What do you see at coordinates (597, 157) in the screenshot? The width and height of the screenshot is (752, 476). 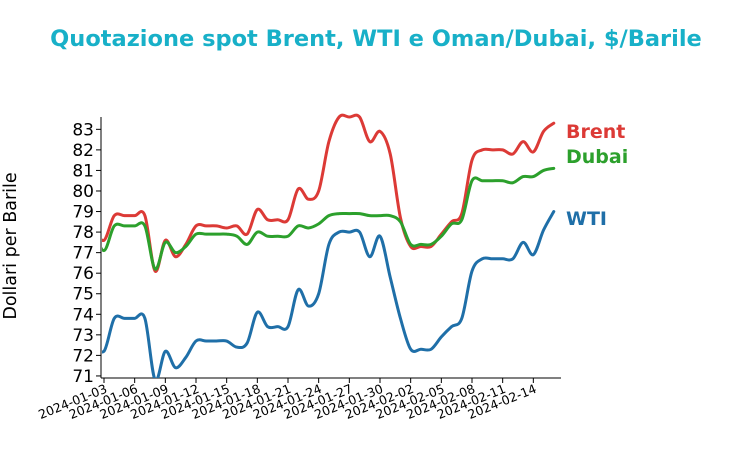 I see `series-label-dubai: Dubai` at bounding box center [597, 157].